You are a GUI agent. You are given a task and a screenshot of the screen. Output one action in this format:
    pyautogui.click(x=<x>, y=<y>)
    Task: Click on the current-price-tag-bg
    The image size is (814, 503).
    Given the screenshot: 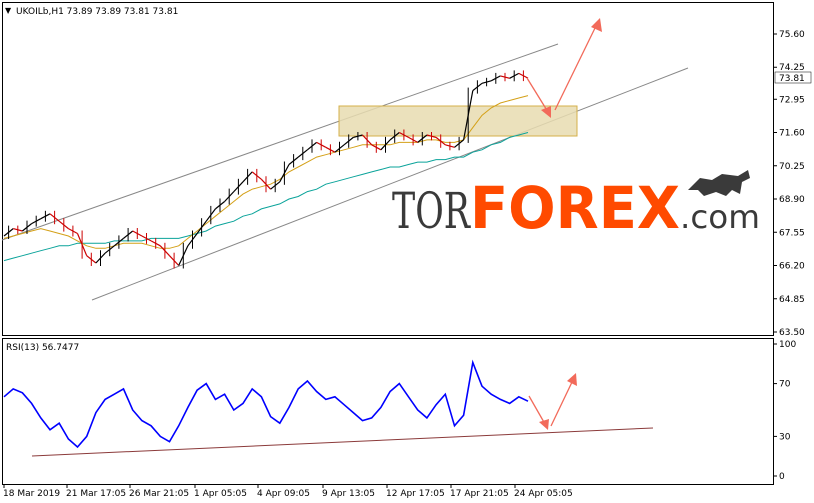 What is the action you would take?
    pyautogui.click(x=793, y=77)
    